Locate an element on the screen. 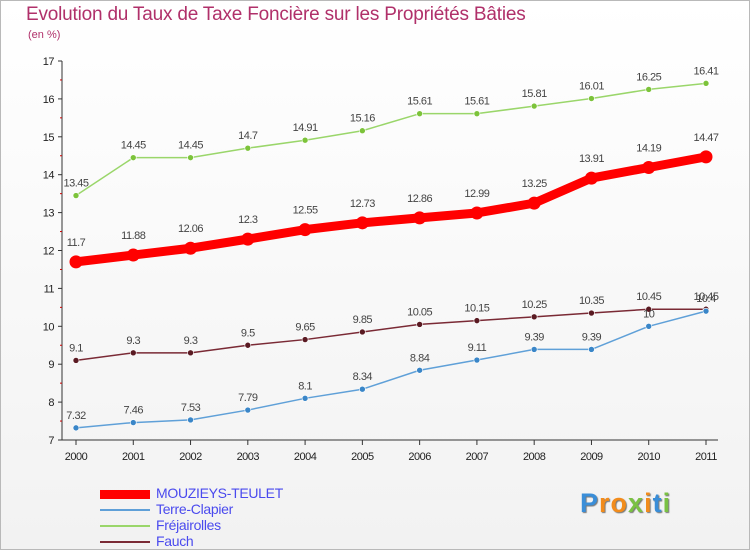  data-label: 12.55 is located at coordinates (305, 211).